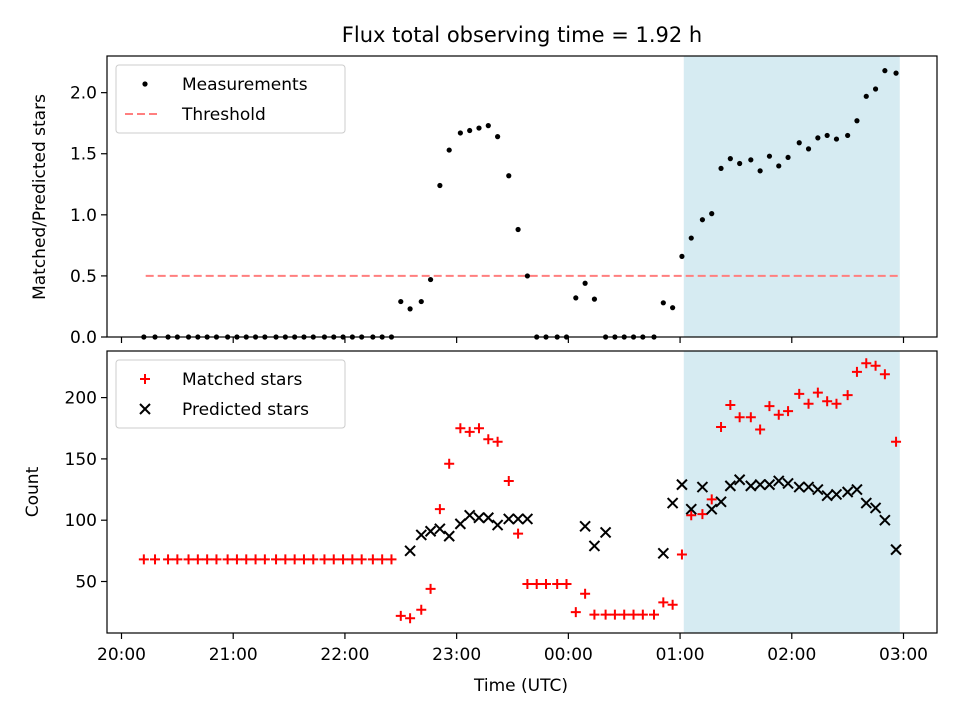 The height and width of the screenshot is (725, 960). What do you see at coordinates (121, 655) in the screenshot?
I see `x-tick-label: 20:00` at bounding box center [121, 655].